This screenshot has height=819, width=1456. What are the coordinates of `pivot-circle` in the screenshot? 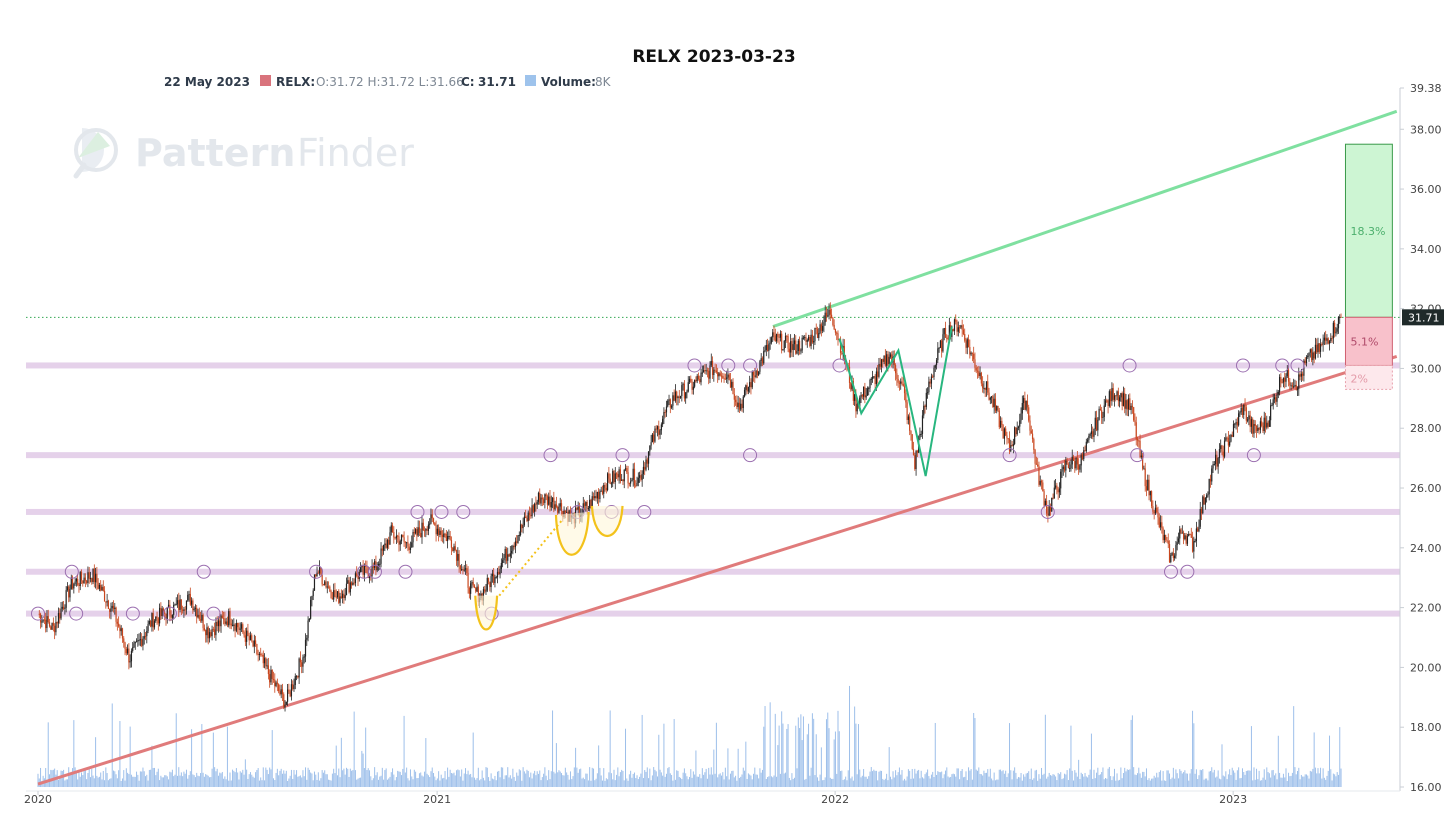 It's located at (1187, 571).